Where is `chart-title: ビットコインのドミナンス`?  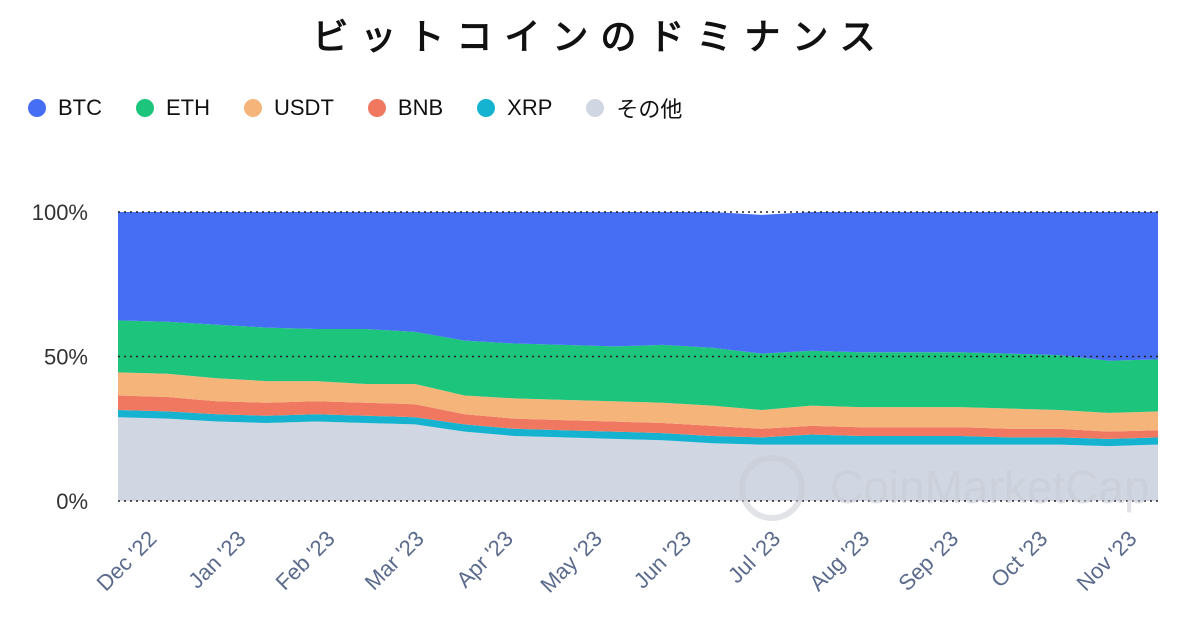
chart-title: ビットコインのドミナンス is located at coordinates (600, 37).